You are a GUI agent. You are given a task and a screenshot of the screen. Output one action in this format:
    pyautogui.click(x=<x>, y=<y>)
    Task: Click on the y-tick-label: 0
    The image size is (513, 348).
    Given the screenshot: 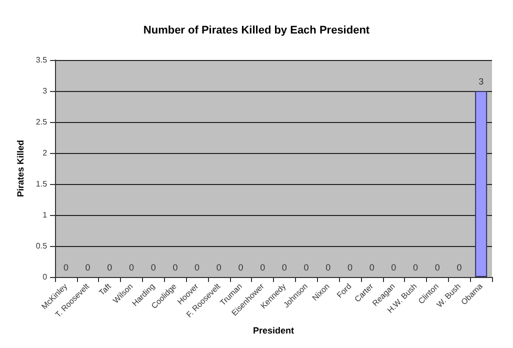 What is the action you would take?
    pyautogui.click(x=45, y=277)
    